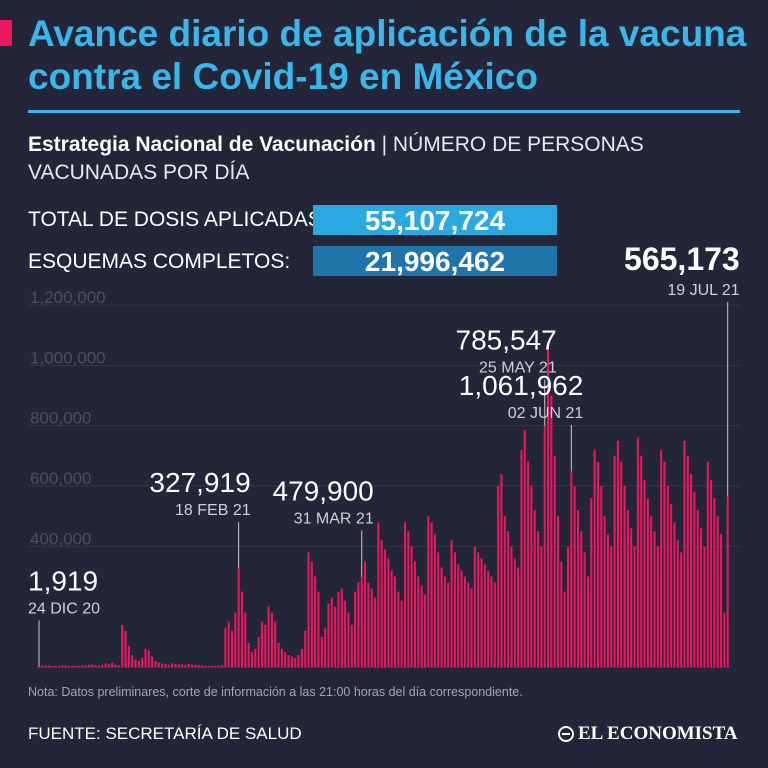 The height and width of the screenshot is (768, 768). What do you see at coordinates (506, 340) in the screenshot?
I see `annotation-value: 785,547` at bounding box center [506, 340].